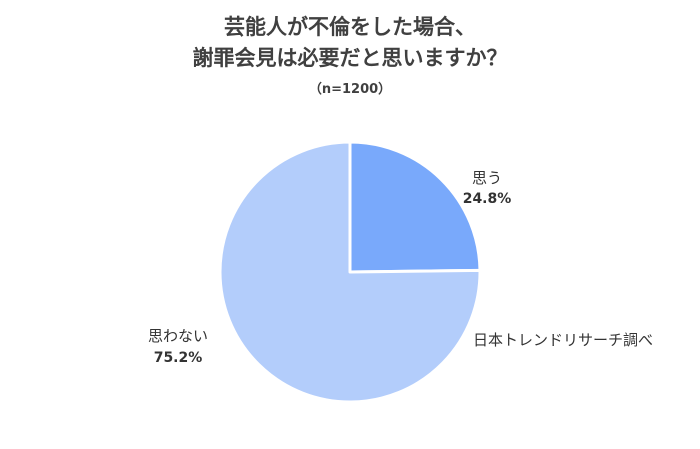  Describe the element at coordinates (415, 207) in the screenshot. I see `pie-slice-yes` at that location.